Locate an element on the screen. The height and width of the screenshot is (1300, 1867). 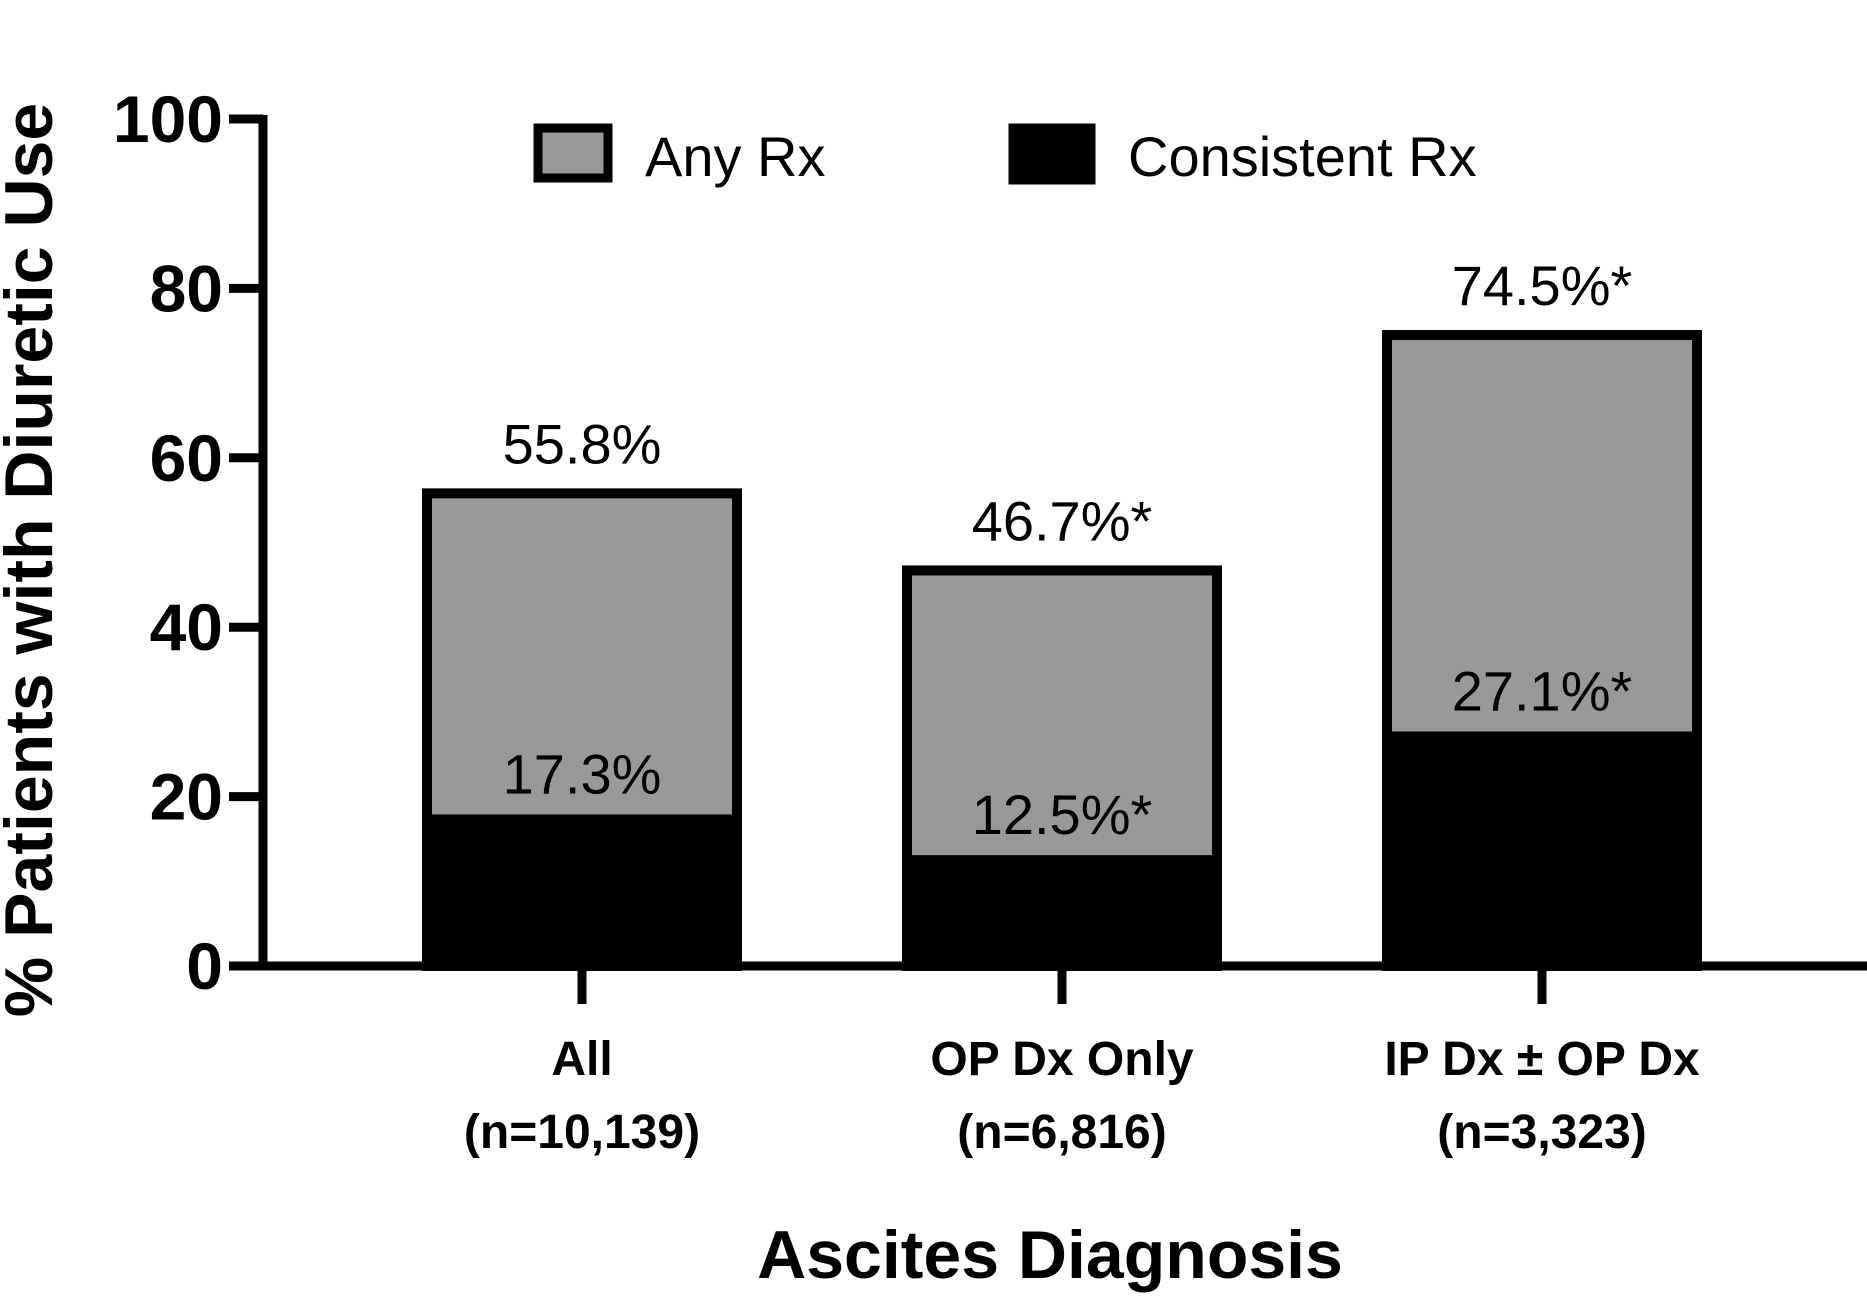
category-sample-size: (n=6,816) is located at coordinates (1061, 1132).